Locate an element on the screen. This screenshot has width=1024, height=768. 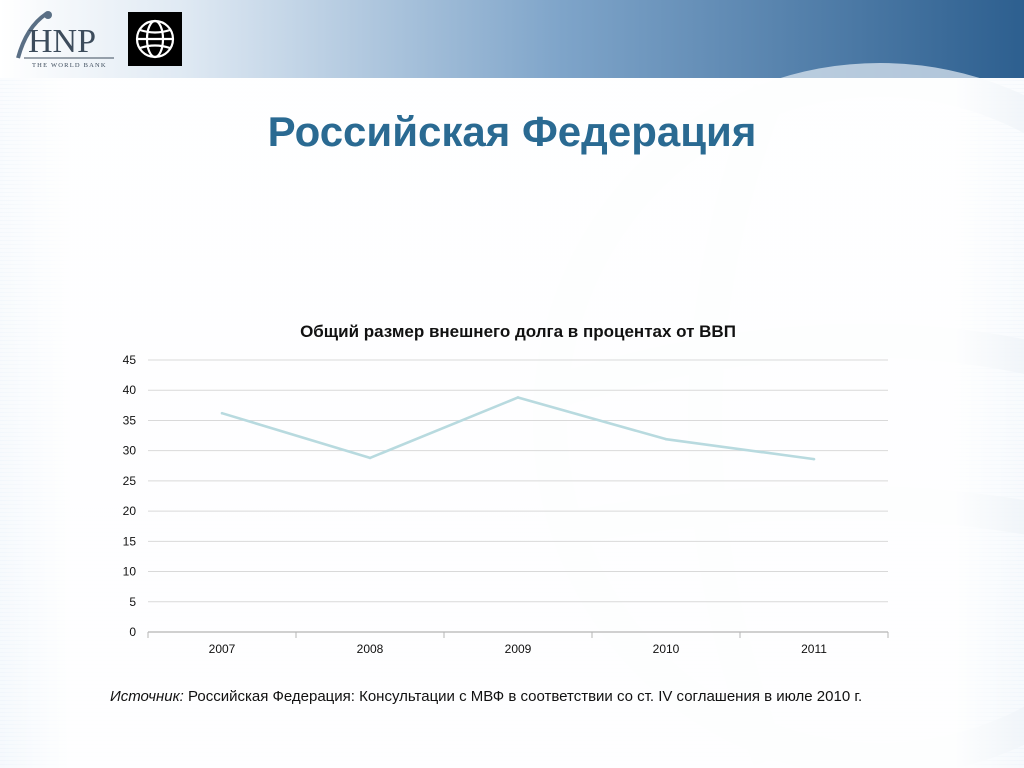
y-tick-label: 35 is located at coordinates (130, 420).